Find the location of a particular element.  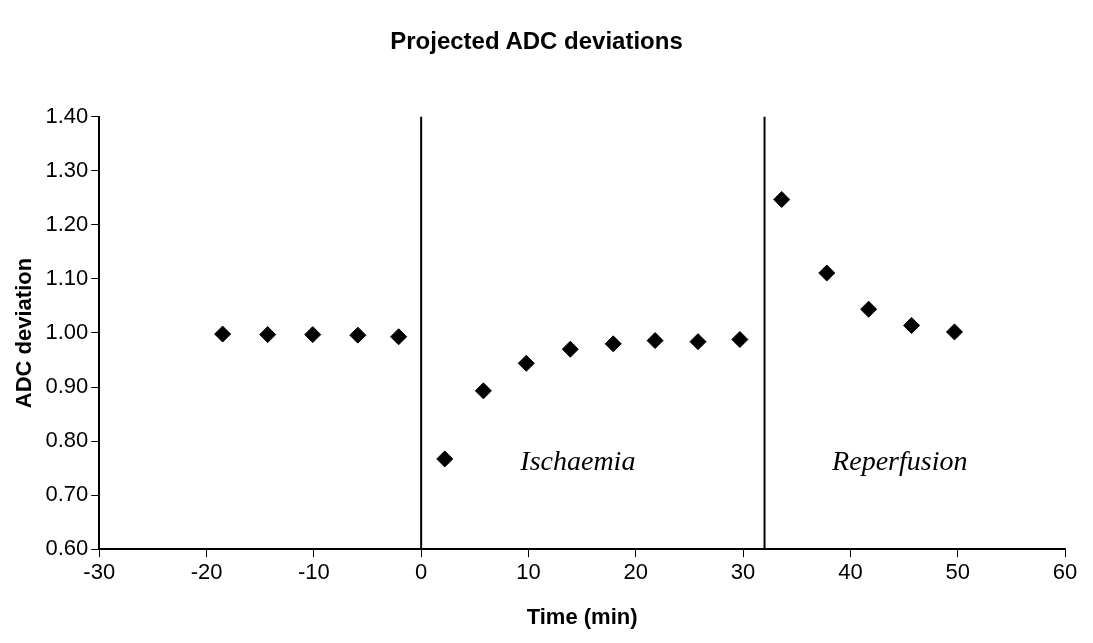

y-tick-label: 1.00 is located at coordinates (67, 332).